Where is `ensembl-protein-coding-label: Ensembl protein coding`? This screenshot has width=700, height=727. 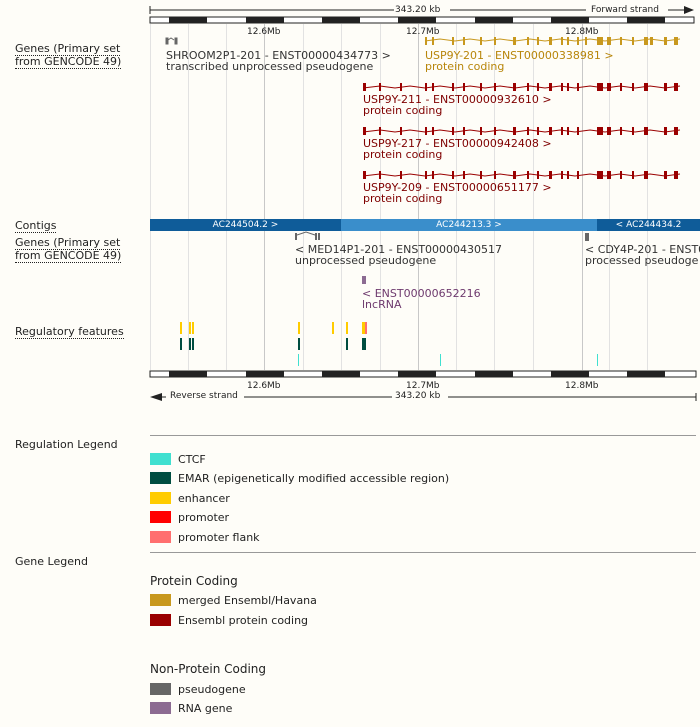 ensembl-protein-coding-label: Ensembl protein coding is located at coordinates (243, 620).